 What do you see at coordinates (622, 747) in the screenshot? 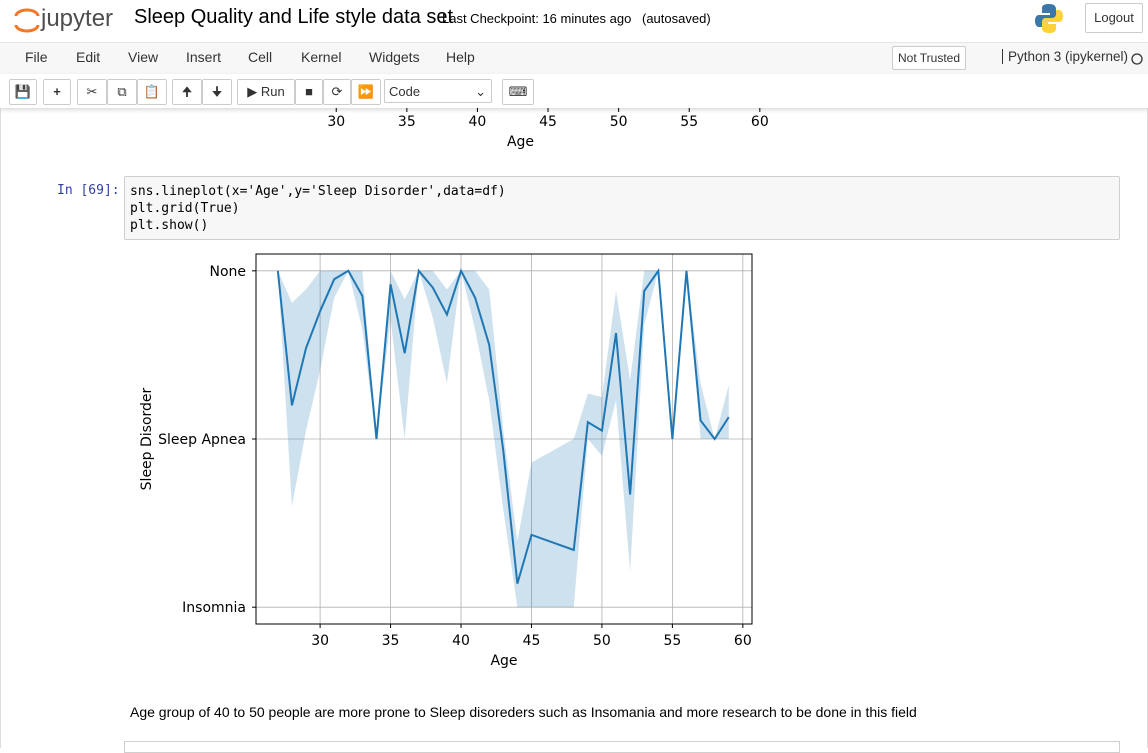
I see `next-cell` at bounding box center [622, 747].